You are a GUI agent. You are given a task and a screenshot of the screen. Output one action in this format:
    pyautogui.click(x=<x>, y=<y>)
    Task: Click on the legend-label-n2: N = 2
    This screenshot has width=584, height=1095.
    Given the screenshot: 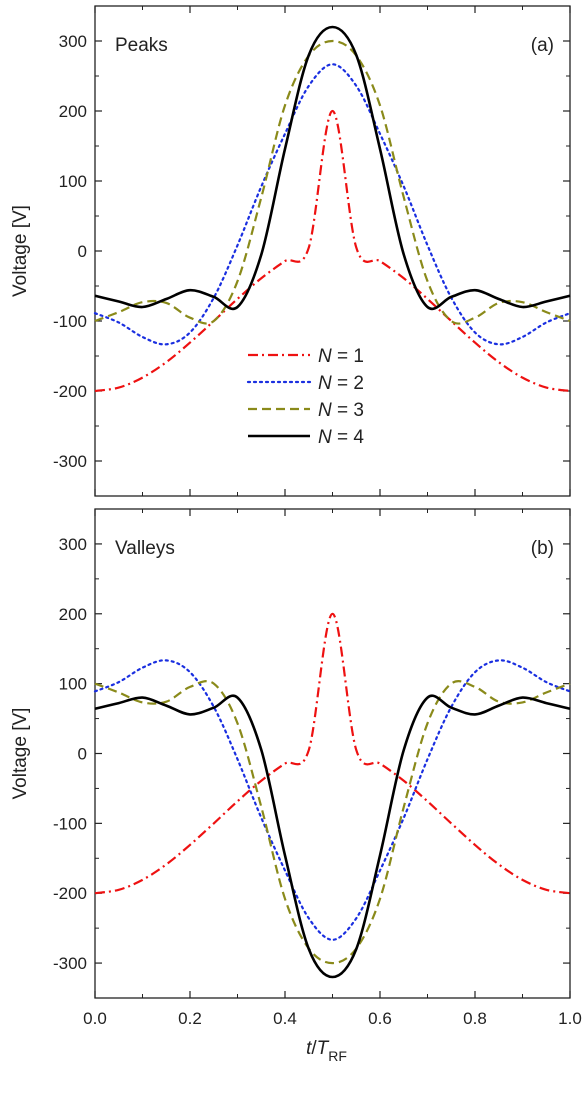 What is the action you would take?
    pyautogui.click(x=341, y=383)
    